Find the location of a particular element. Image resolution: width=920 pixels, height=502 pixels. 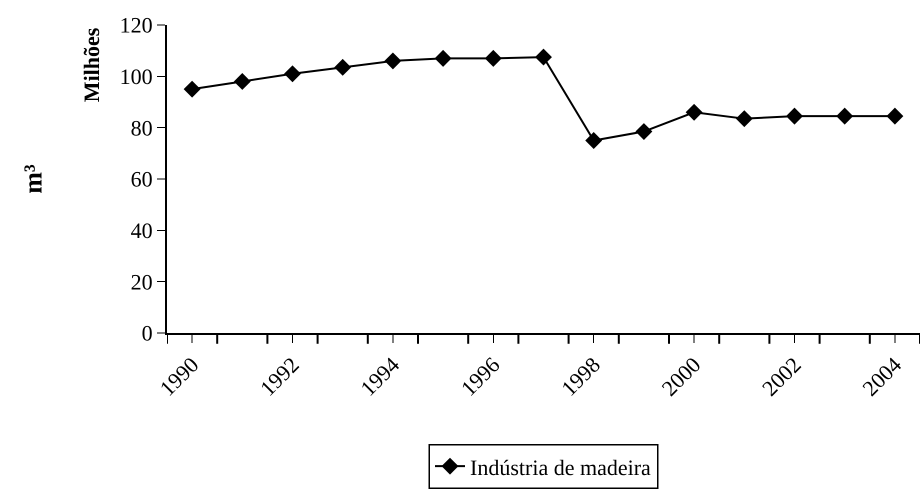

legend-label: Indústria de madeira is located at coordinates (561, 467).